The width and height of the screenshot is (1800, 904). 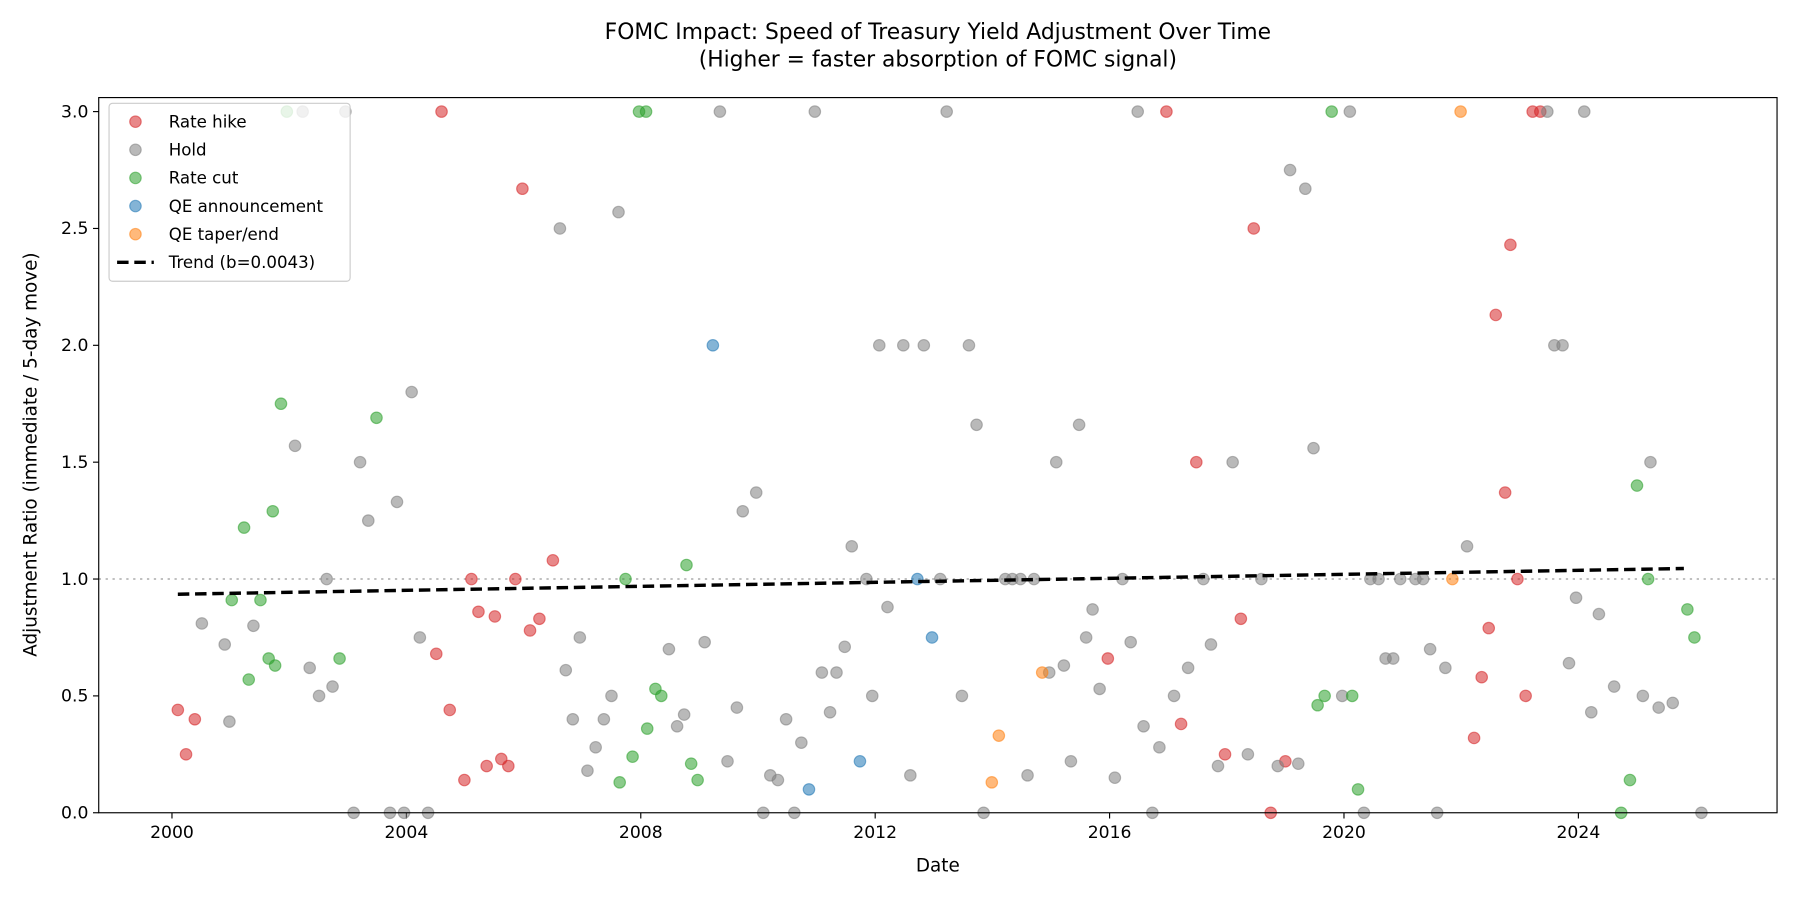 What do you see at coordinates (135, 234) in the screenshot?
I see `legend-marker` at bounding box center [135, 234].